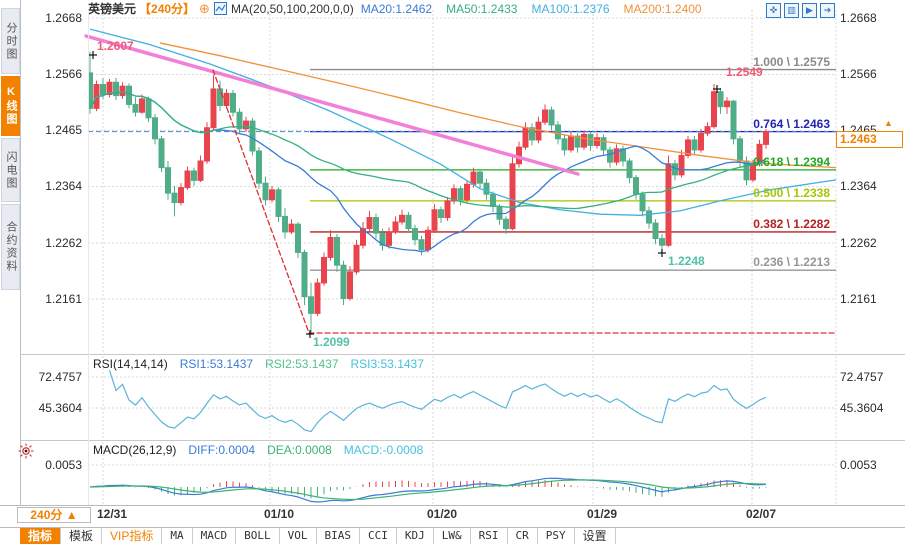 The width and height of the screenshot is (905, 544). What do you see at coordinates (331, 342) in the screenshot?
I see `price-annotation-4: 1.2099` at bounding box center [331, 342].